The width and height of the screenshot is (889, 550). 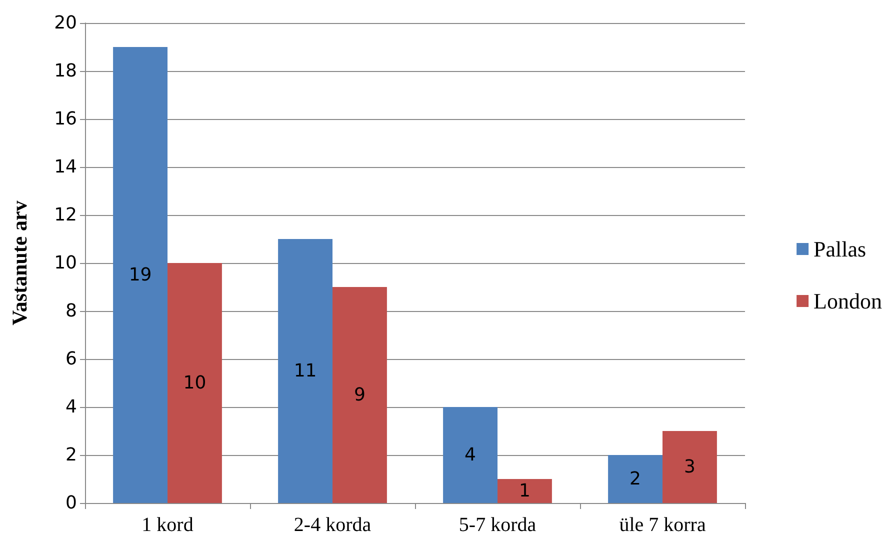 What do you see at coordinates (71, 455) in the screenshot?
I see `y-tick-label: 2` at bounding box center [71, 455].